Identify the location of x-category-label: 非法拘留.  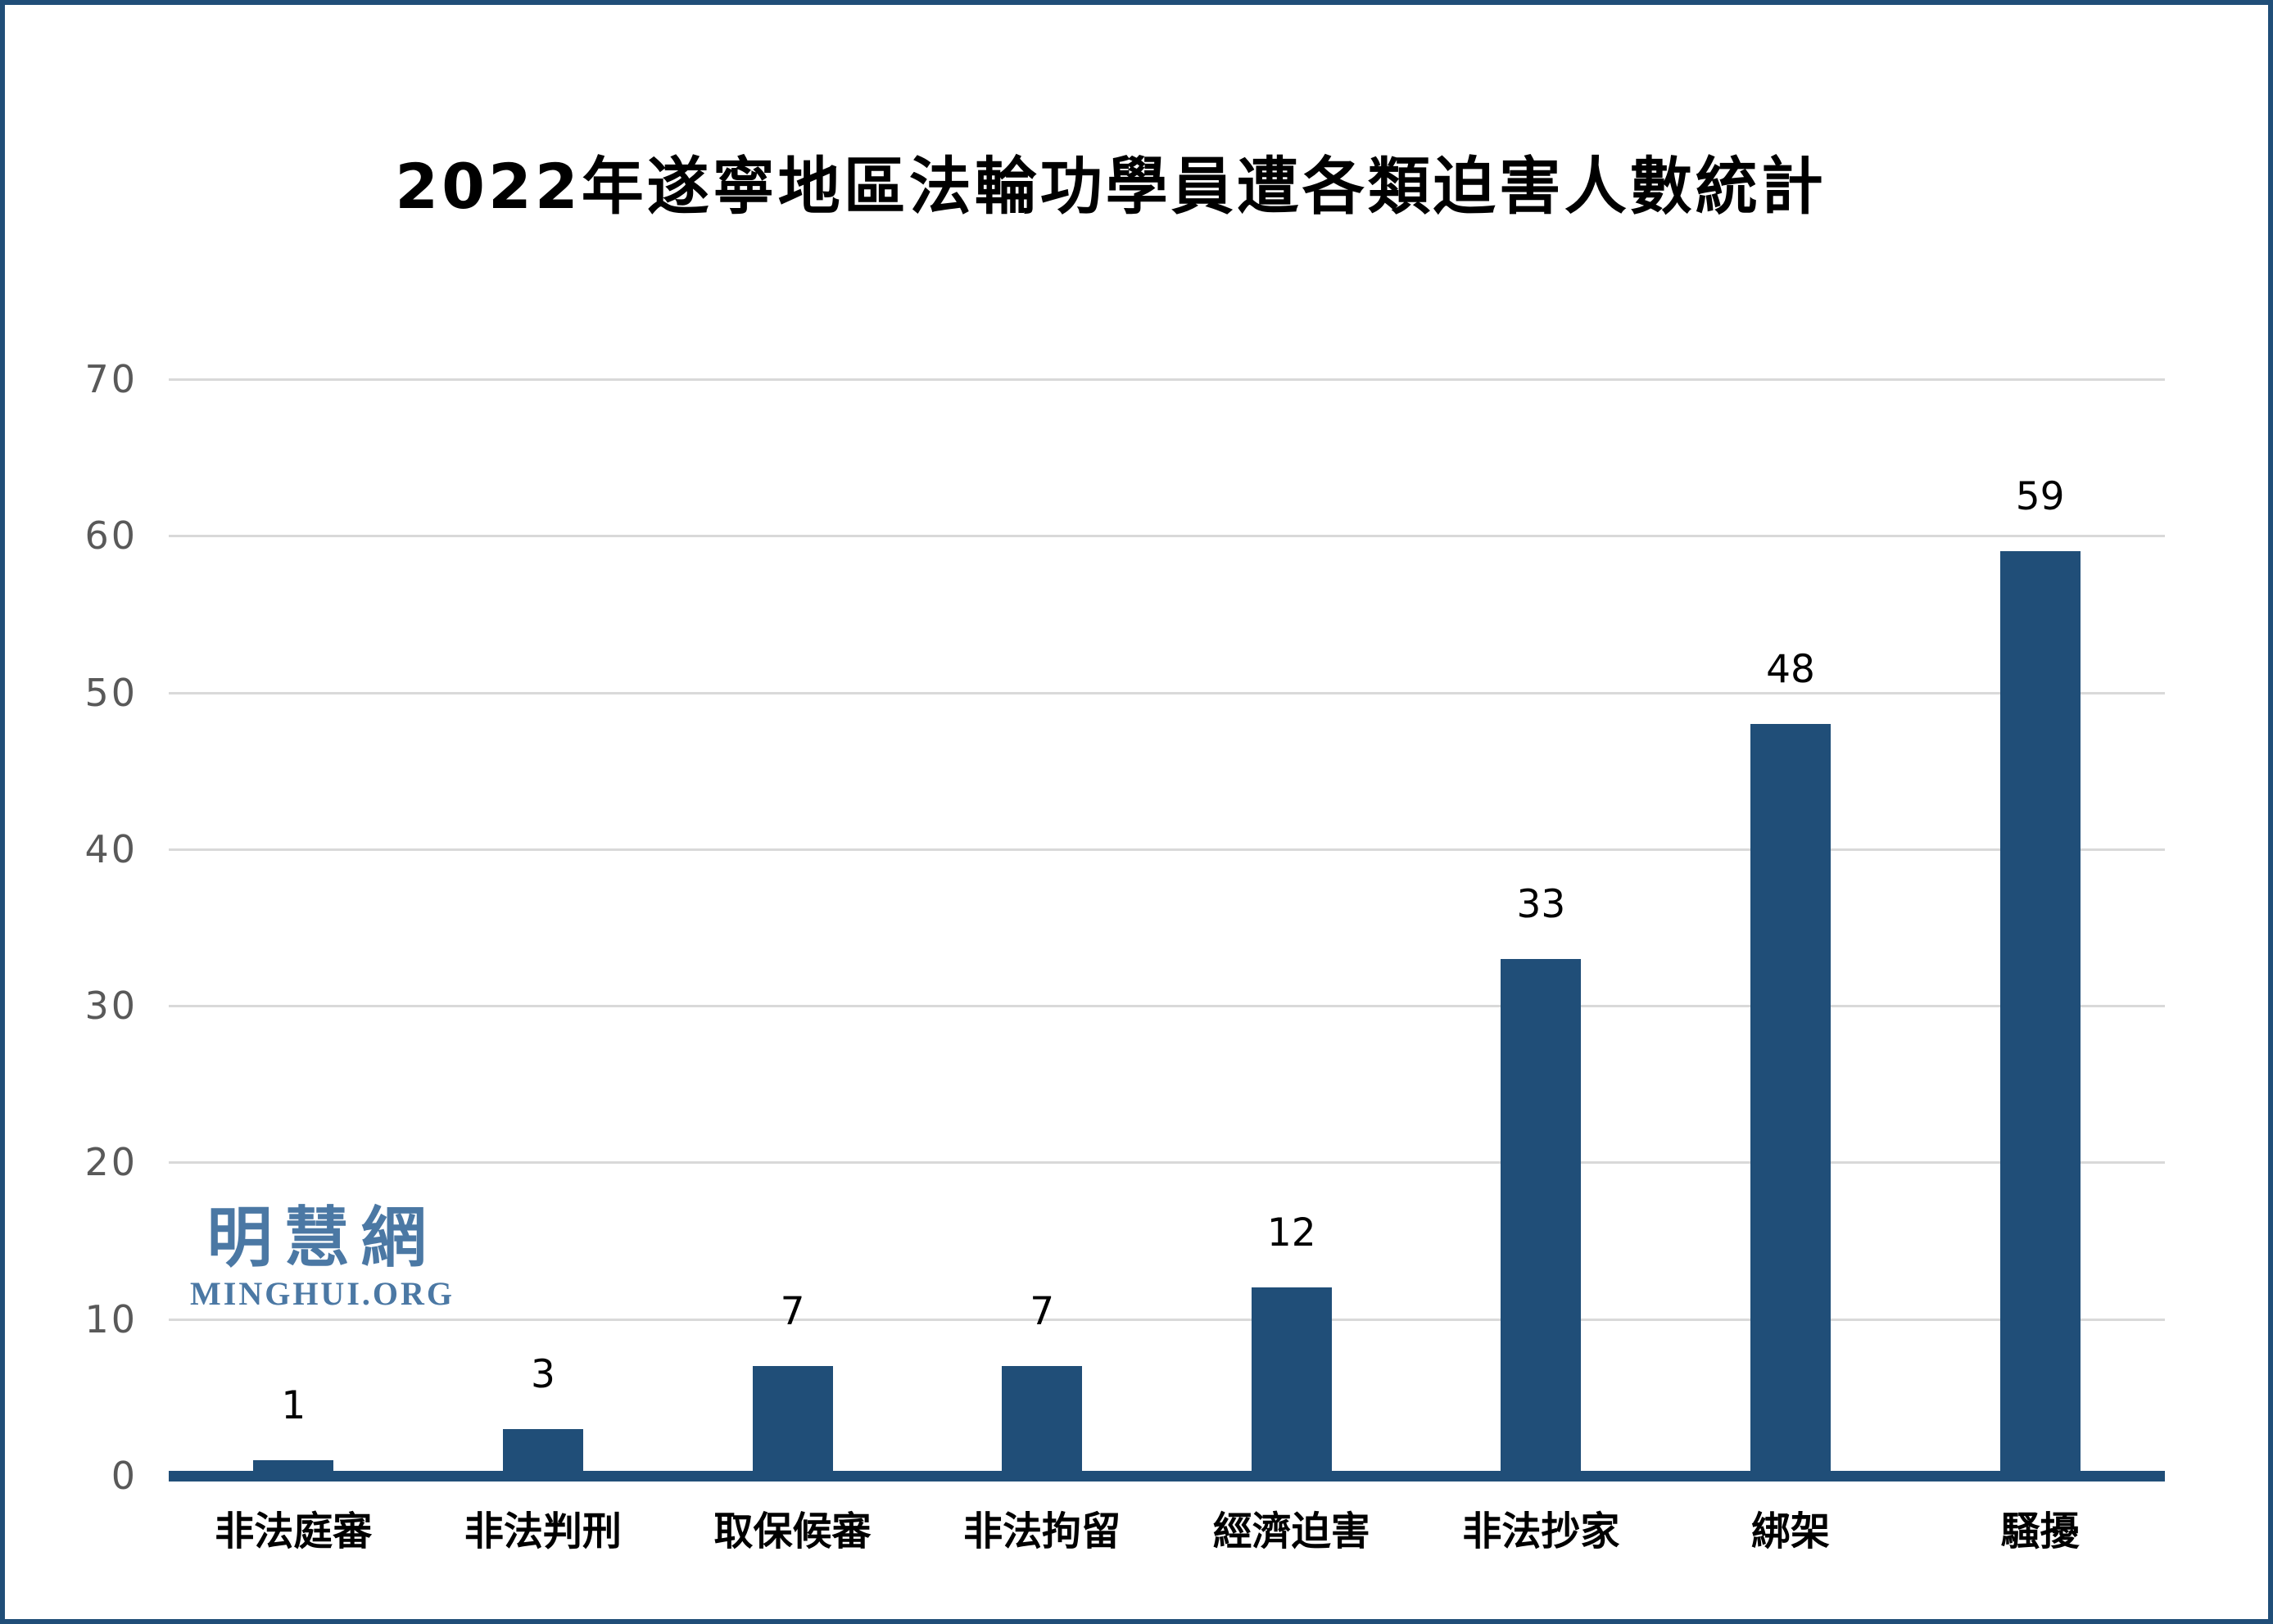
(1042, 1531).